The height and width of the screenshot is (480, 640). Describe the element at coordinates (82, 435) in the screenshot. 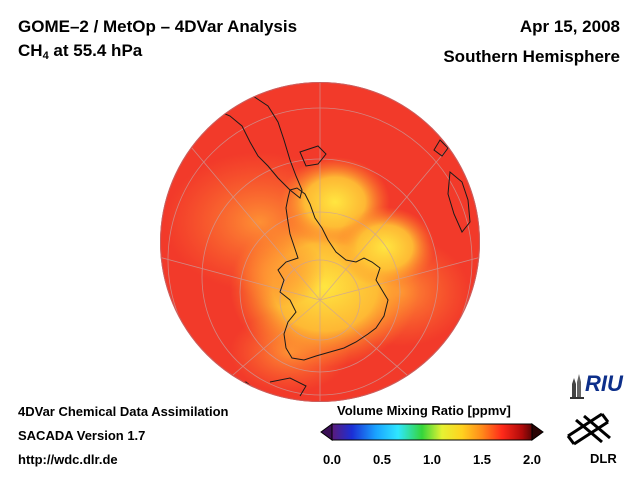

I see `footer-line-2: SACADA Version 1.7` at that location.